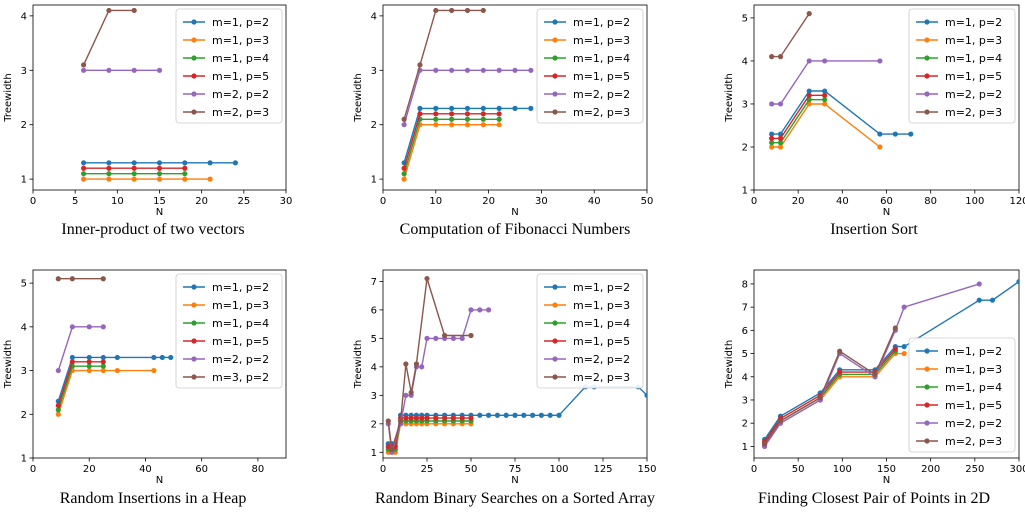 Image resolution: width=1025 pixels, height=514 pixels. What do you see at coordinates (886, 212) in the screenshot?
I see `x-axis-label: N` at bounding box center [886, 212].